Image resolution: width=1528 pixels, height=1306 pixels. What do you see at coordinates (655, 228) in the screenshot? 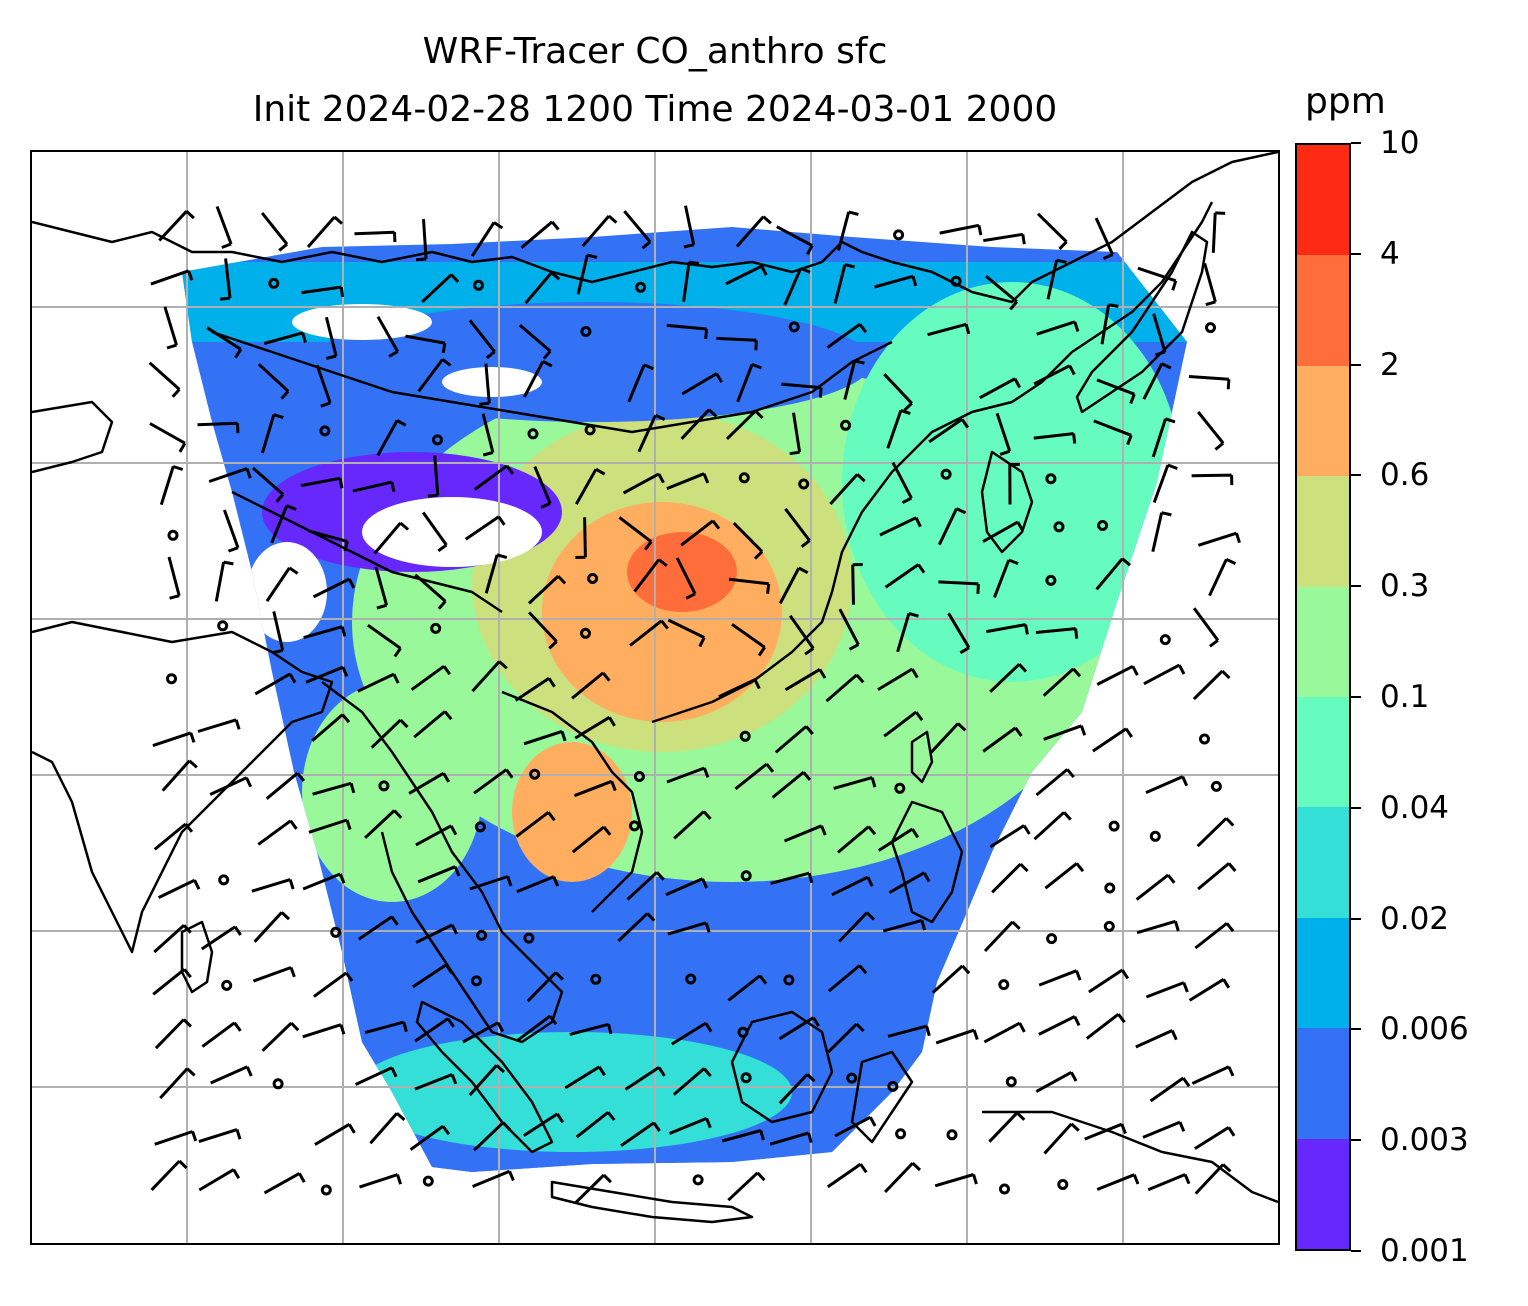
I see `coastline-russia-north` at bounding box center [655, 228].